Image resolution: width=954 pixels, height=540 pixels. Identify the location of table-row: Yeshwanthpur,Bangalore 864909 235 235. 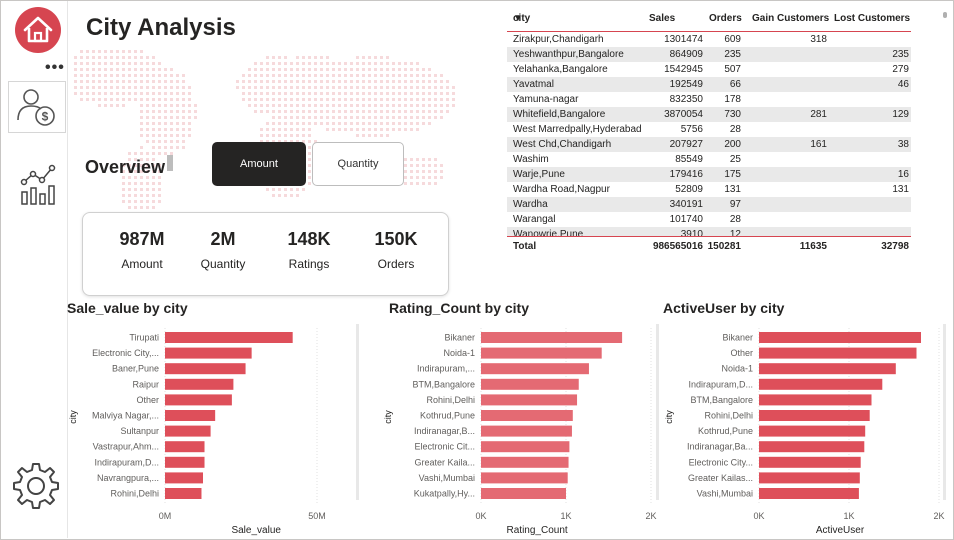
(709, 54).